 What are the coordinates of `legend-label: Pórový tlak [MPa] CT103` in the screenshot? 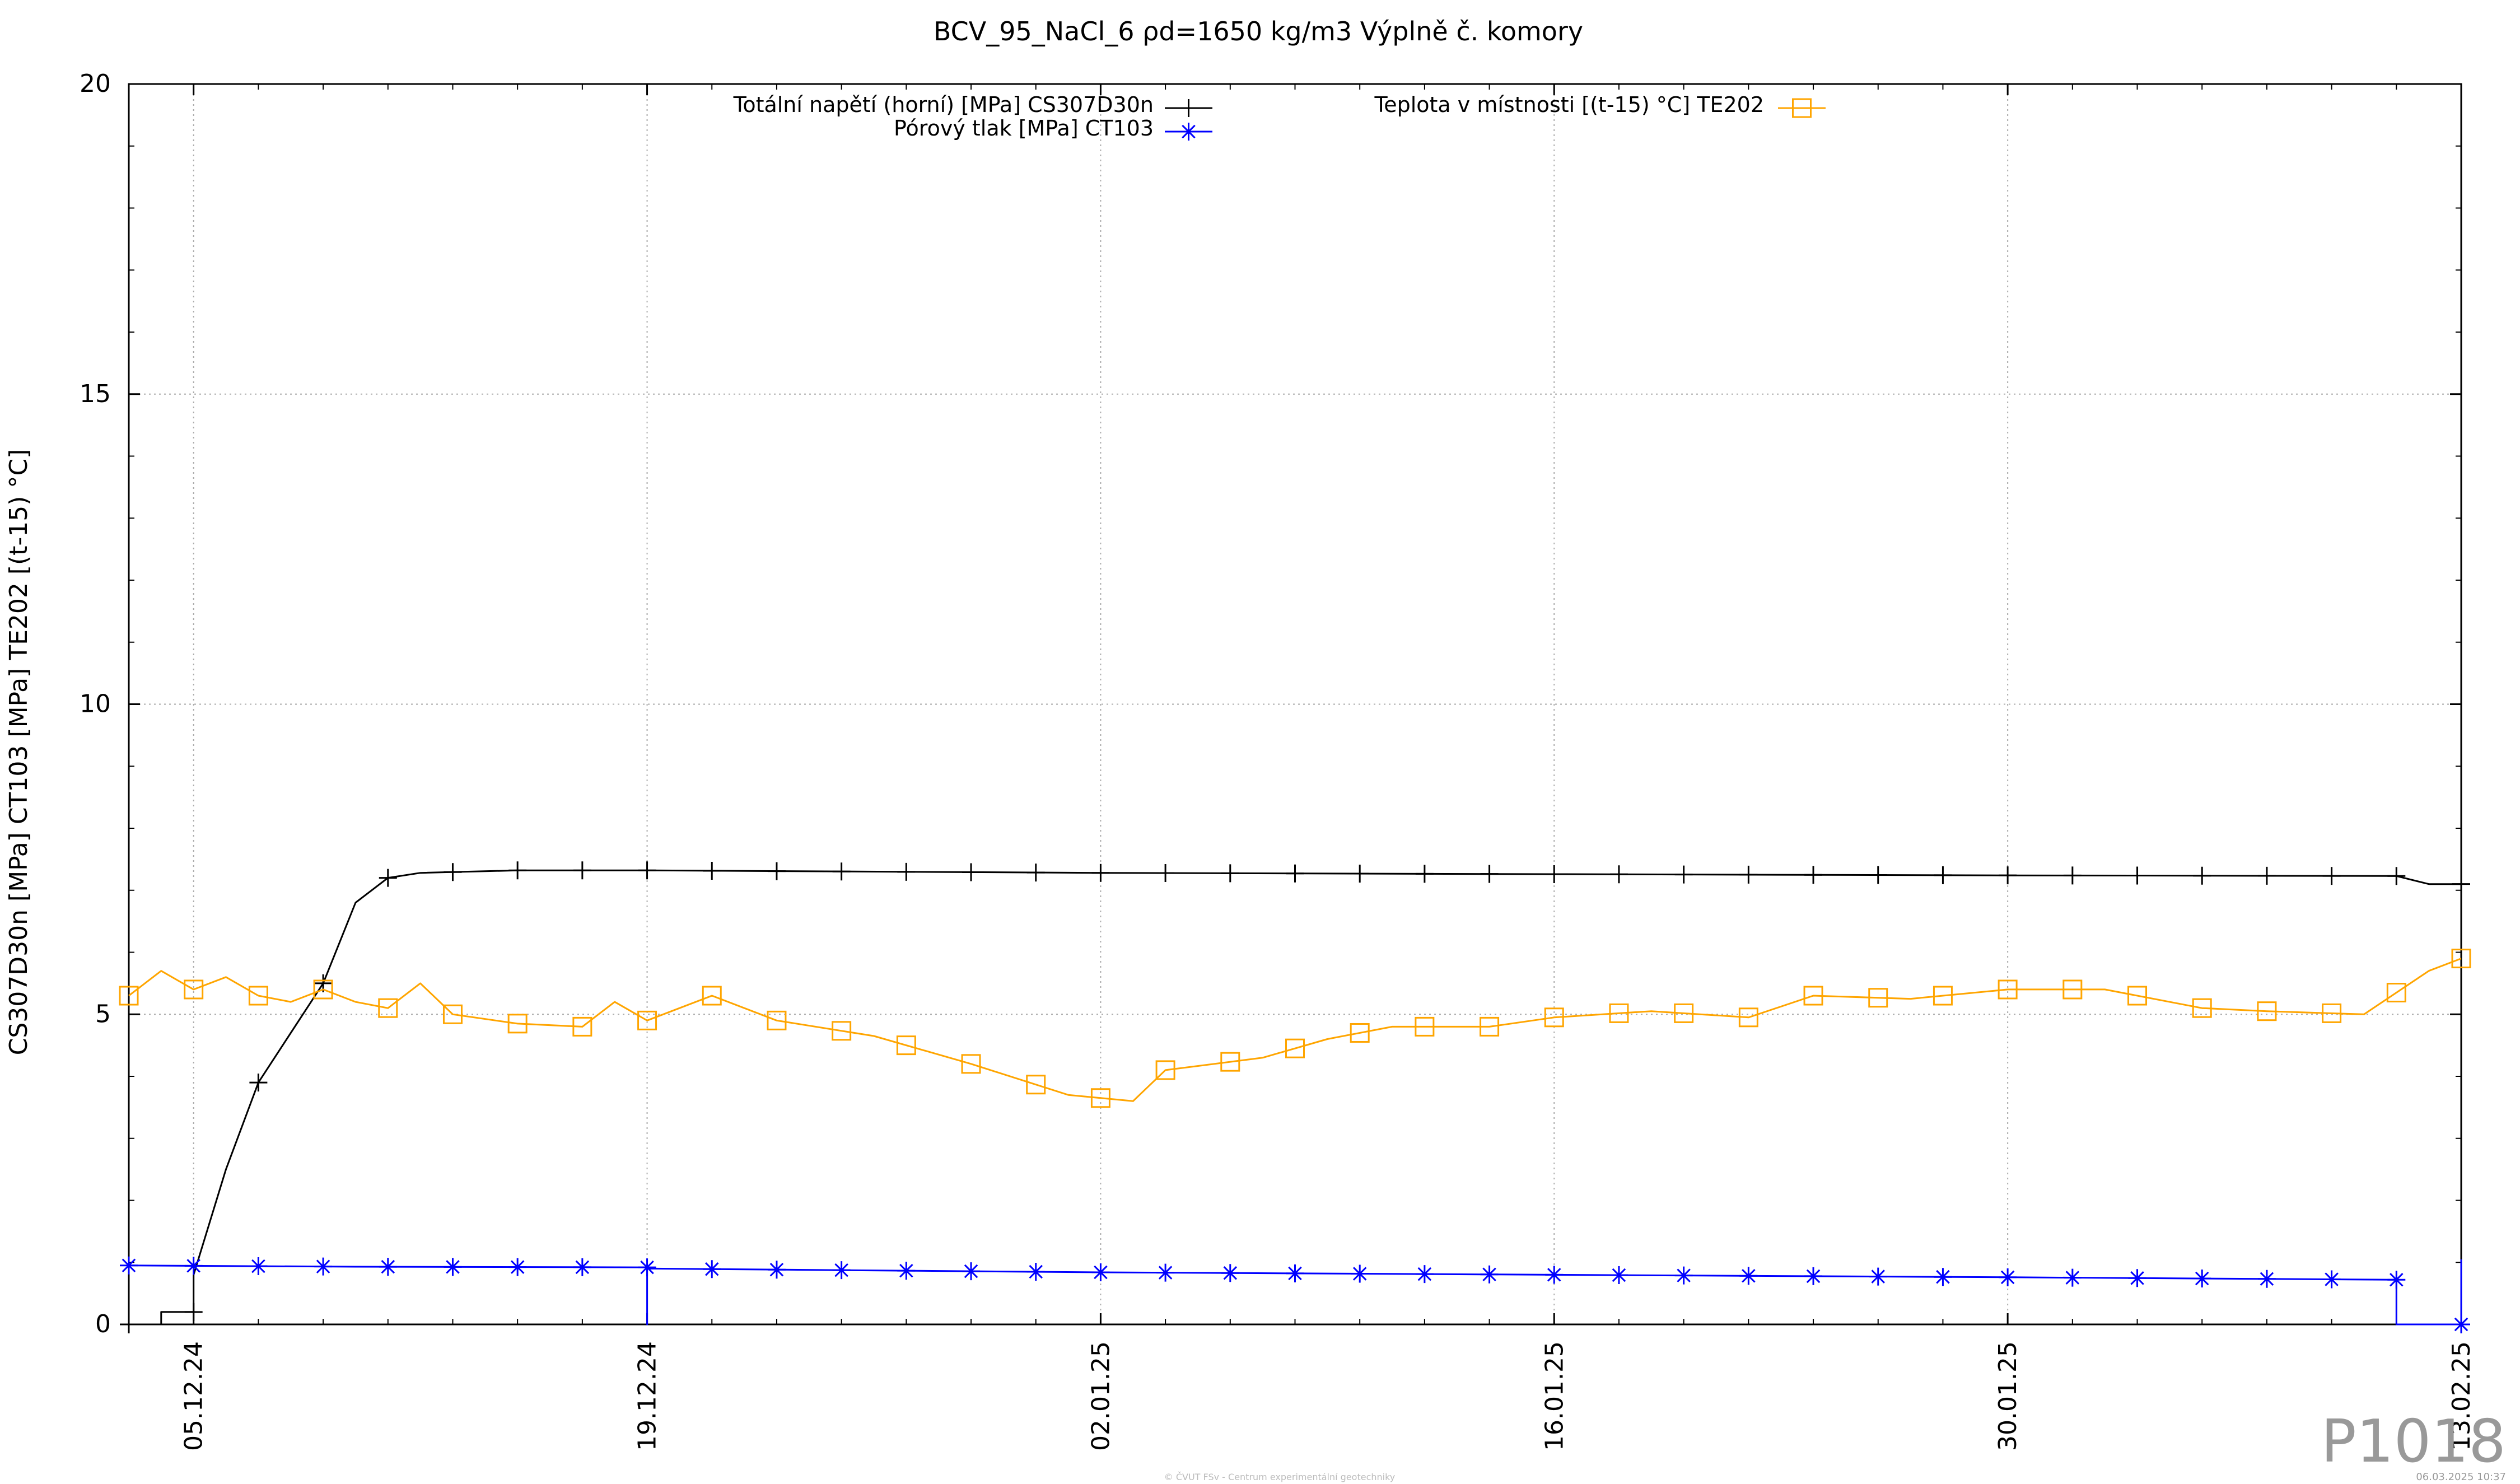 It's located at (1024, 129).